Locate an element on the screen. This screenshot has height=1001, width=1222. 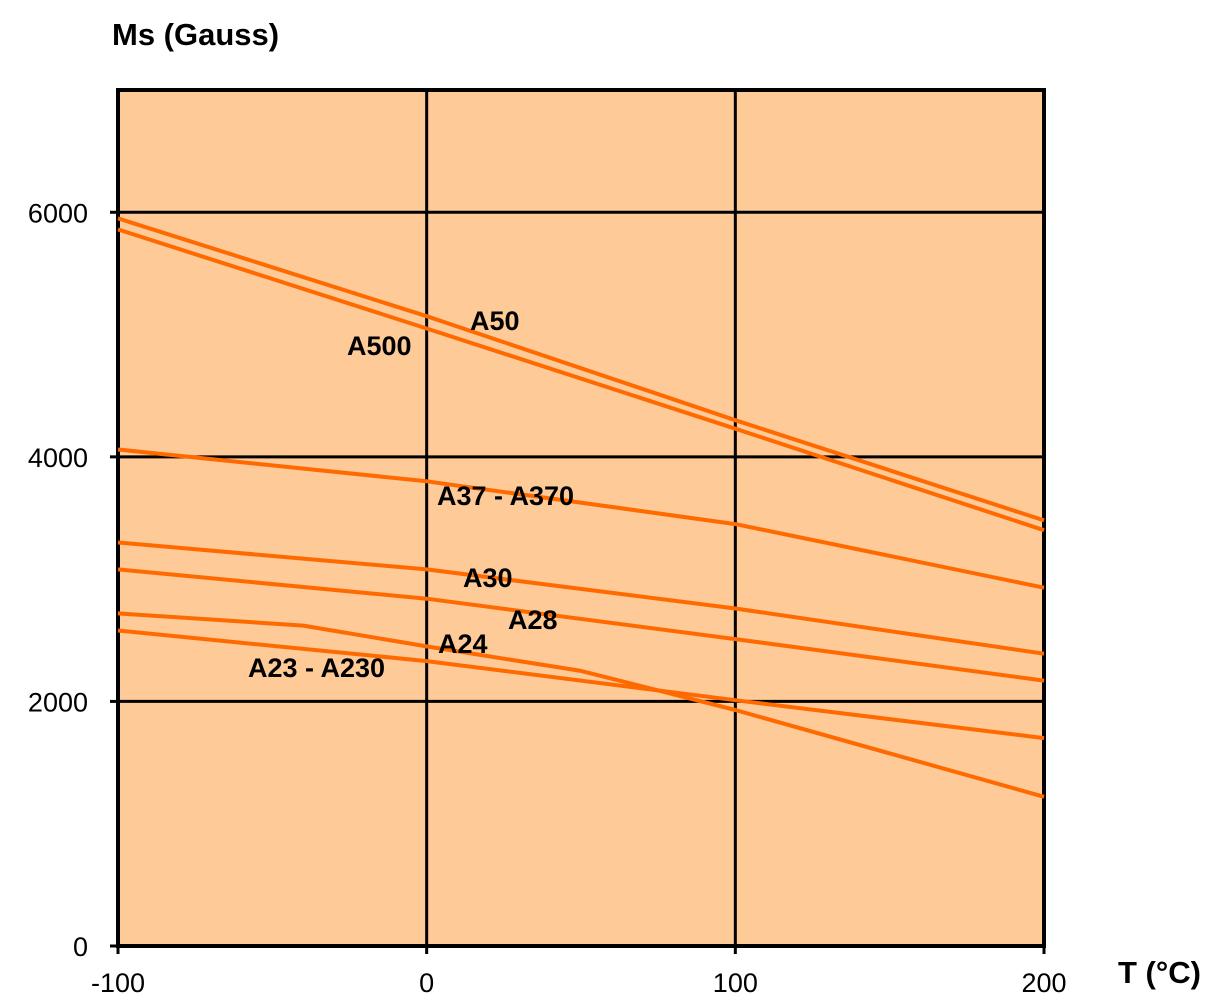
series-line-a24 is located at coordinates (581, 705).